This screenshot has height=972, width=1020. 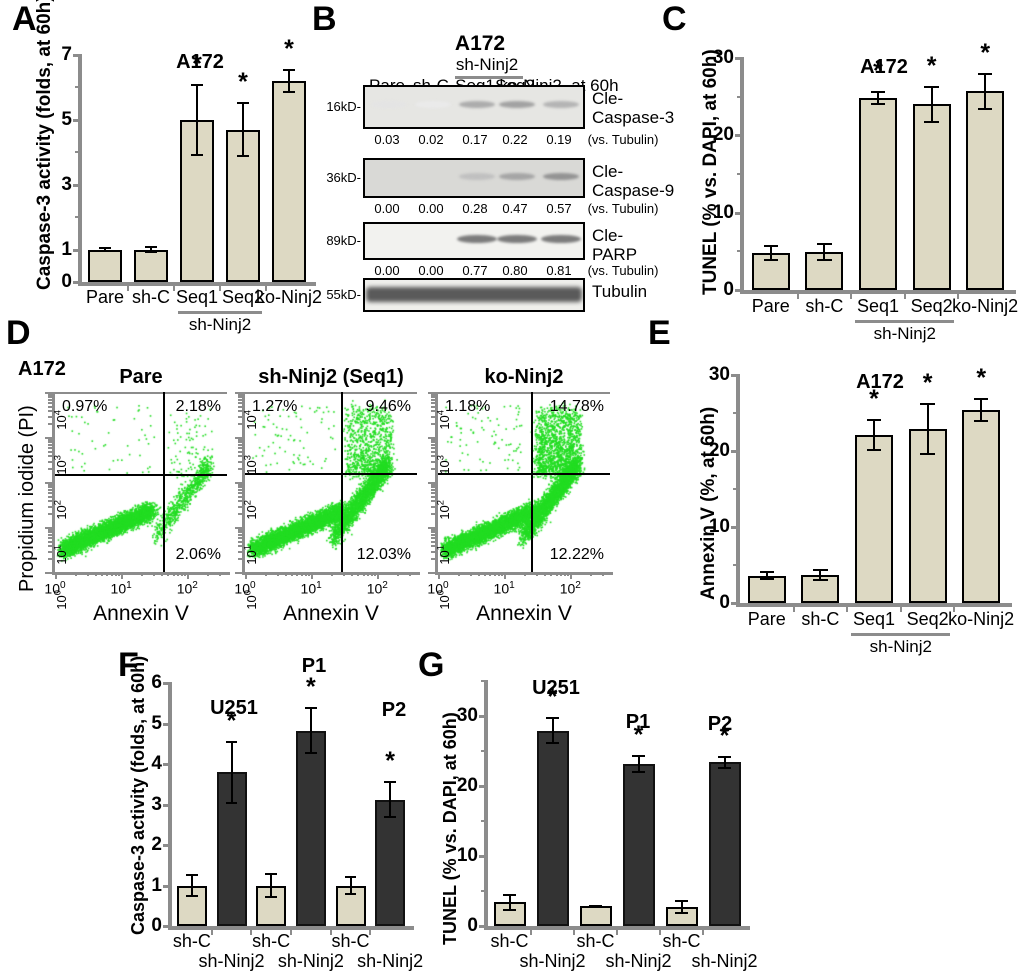 What do you see at coordinates (156, 682) in the screenshot?
I see `y-axis-label: 6` at bounding box center [156, 682].